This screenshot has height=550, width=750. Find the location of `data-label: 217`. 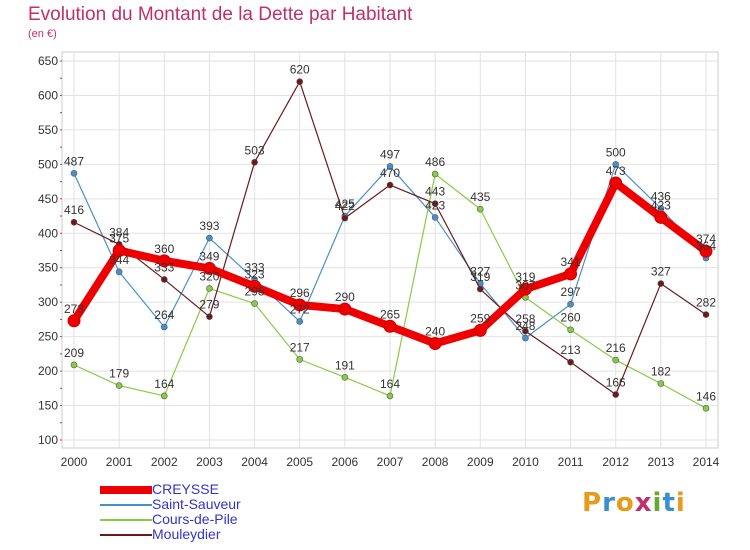

data-label: 217 is located at coordinates (300, 347).